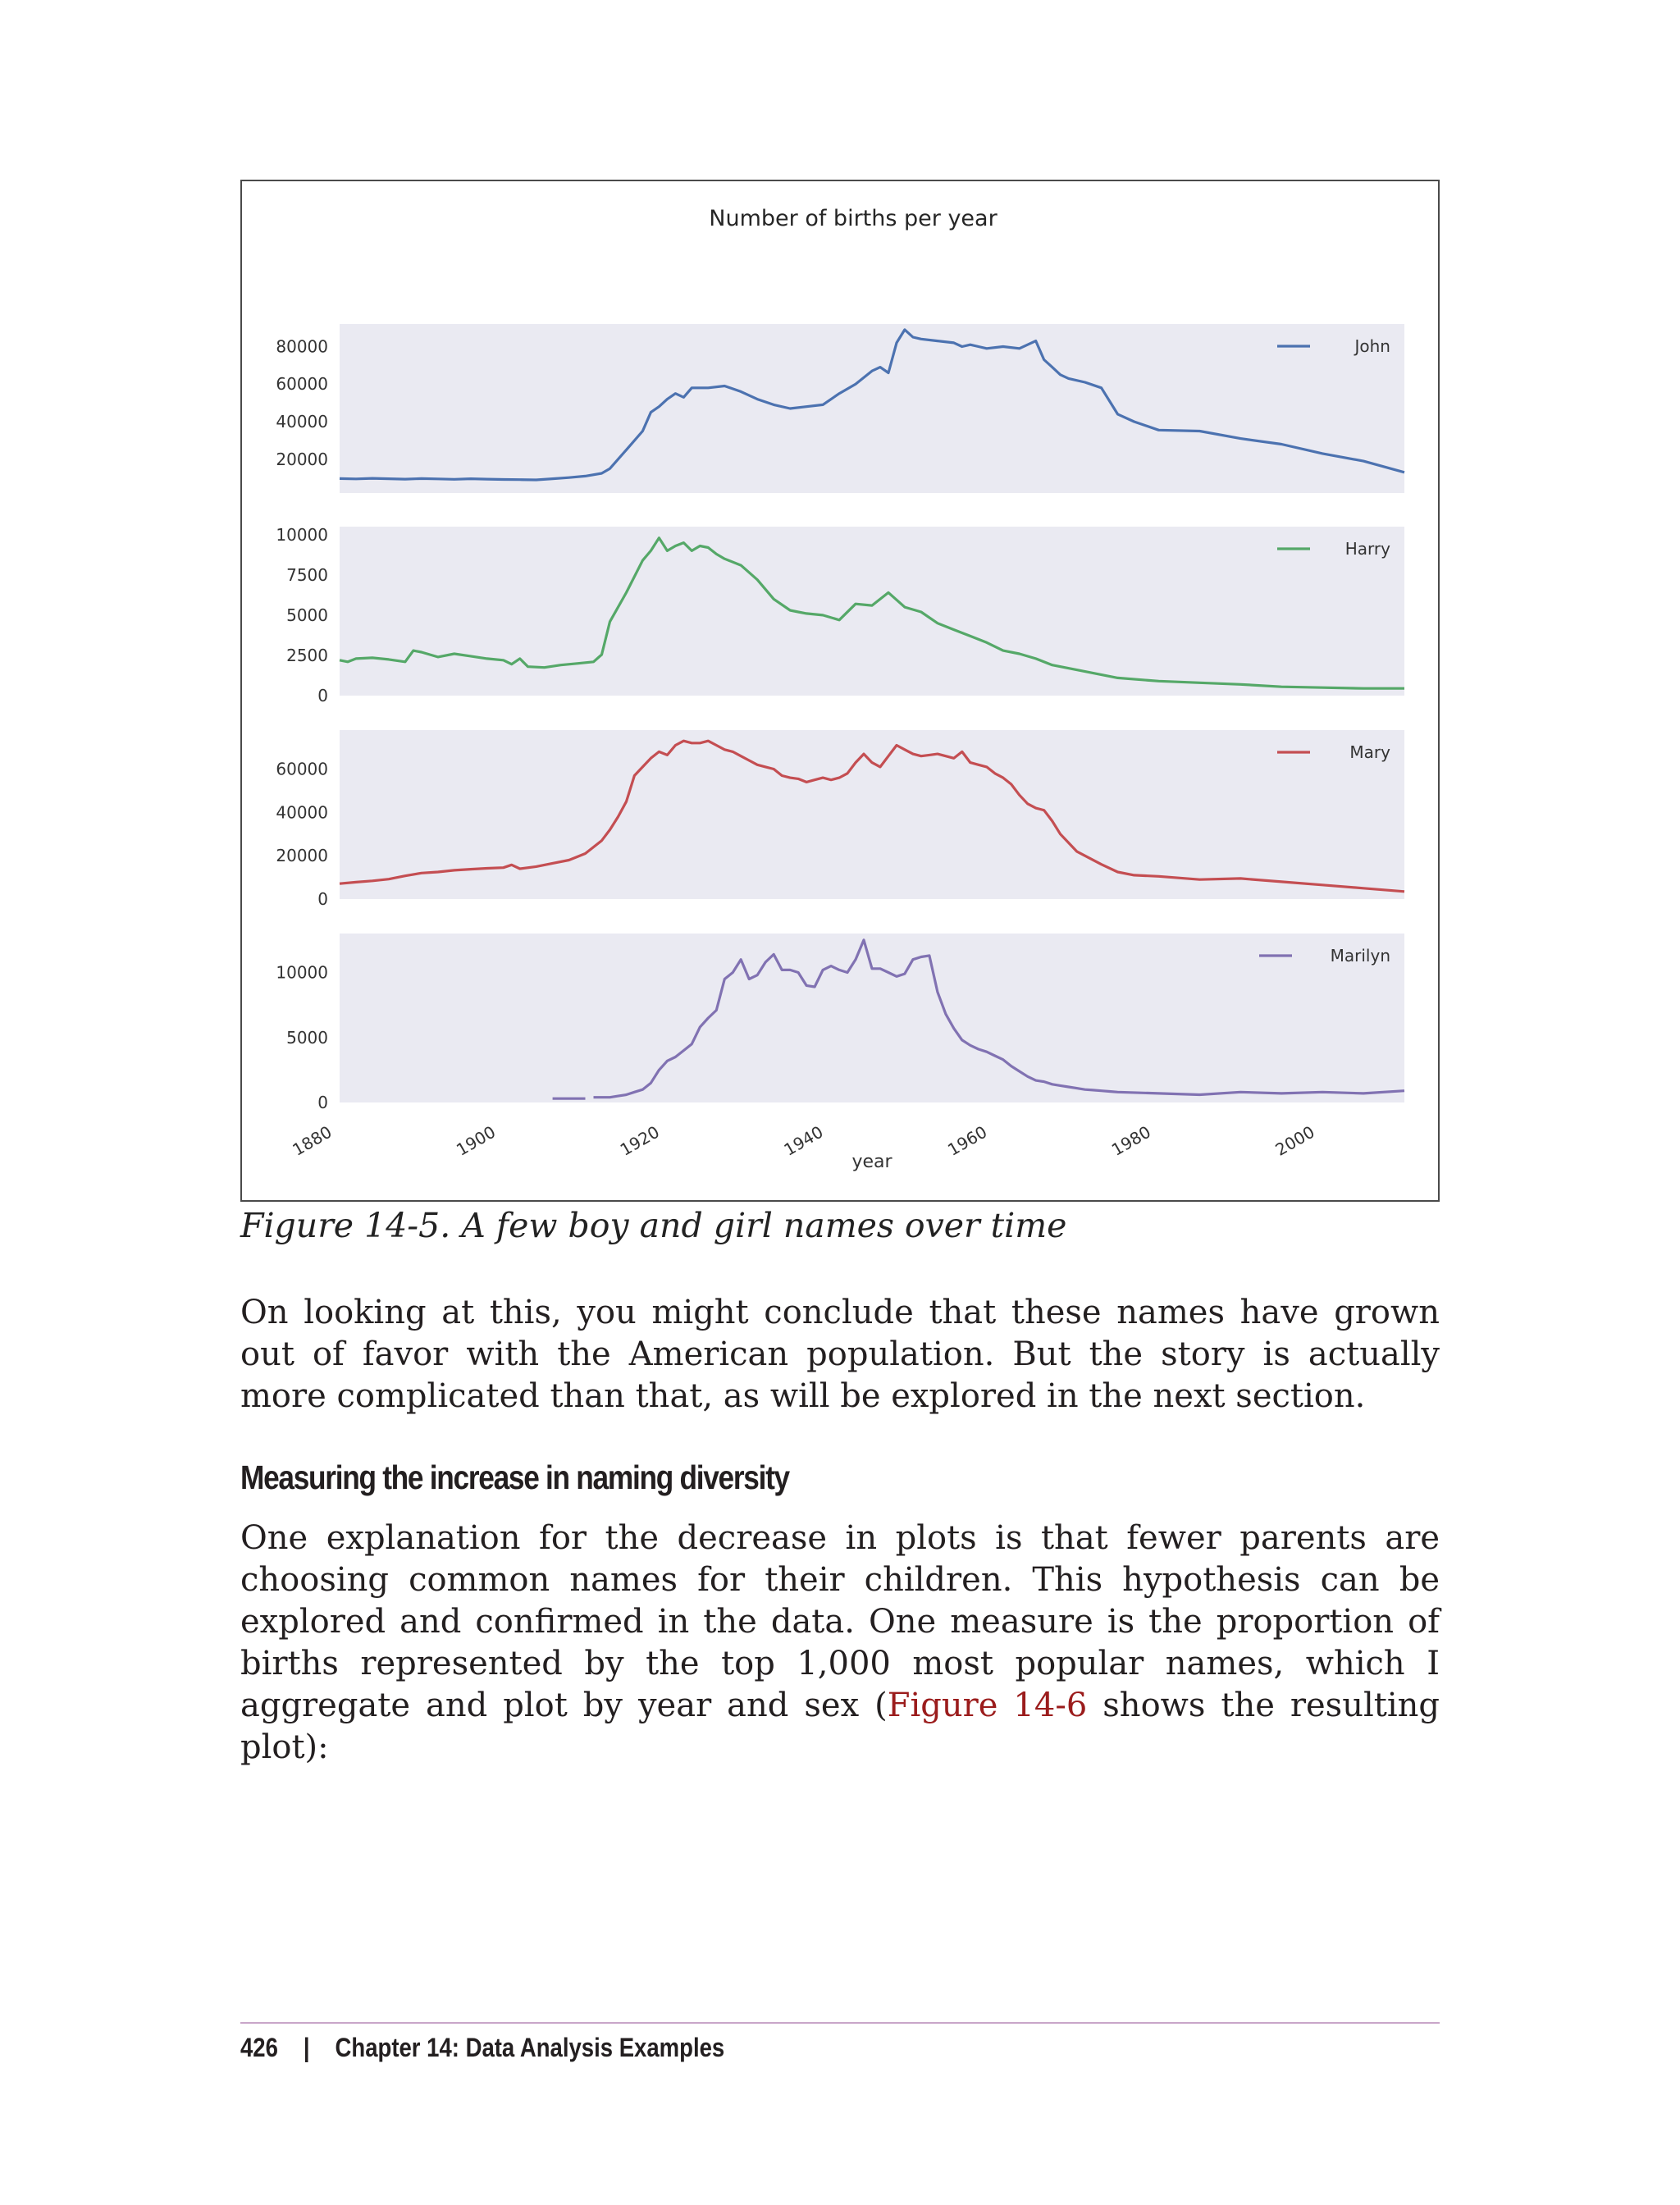 This screenshot has height=2205, width=1680. What do you see at coordinates (1373, 346) in the screenshot?
I see `legend-label-john: John` at bounding box center [1373, 346].